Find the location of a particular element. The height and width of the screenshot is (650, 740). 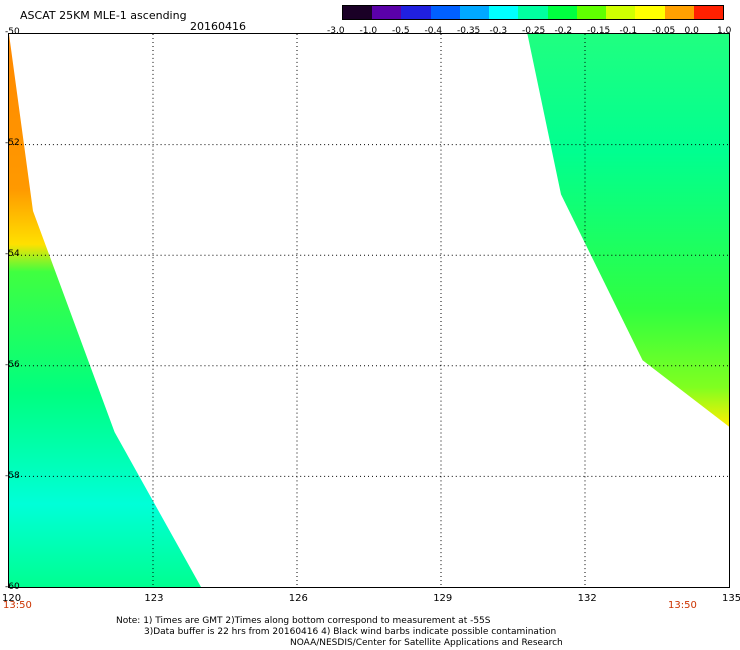

colorbar-tick-label: -0.1 is located at coordinates (628, 31).